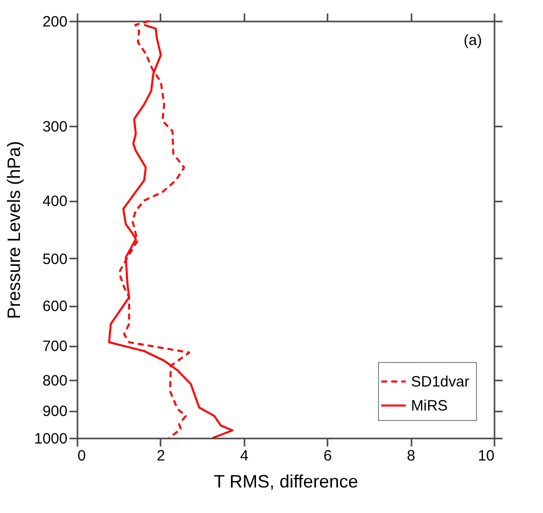 The image size is (543, 513). Describe the element at coordinates (440, 382) in the screenshot. I see `legend-label: SD1dvar` at that location.